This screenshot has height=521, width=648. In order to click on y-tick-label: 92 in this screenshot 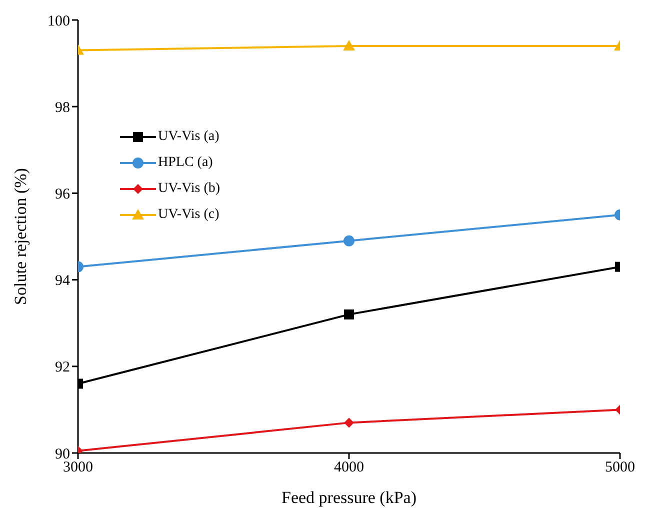, I will do `click(62, 368)`.